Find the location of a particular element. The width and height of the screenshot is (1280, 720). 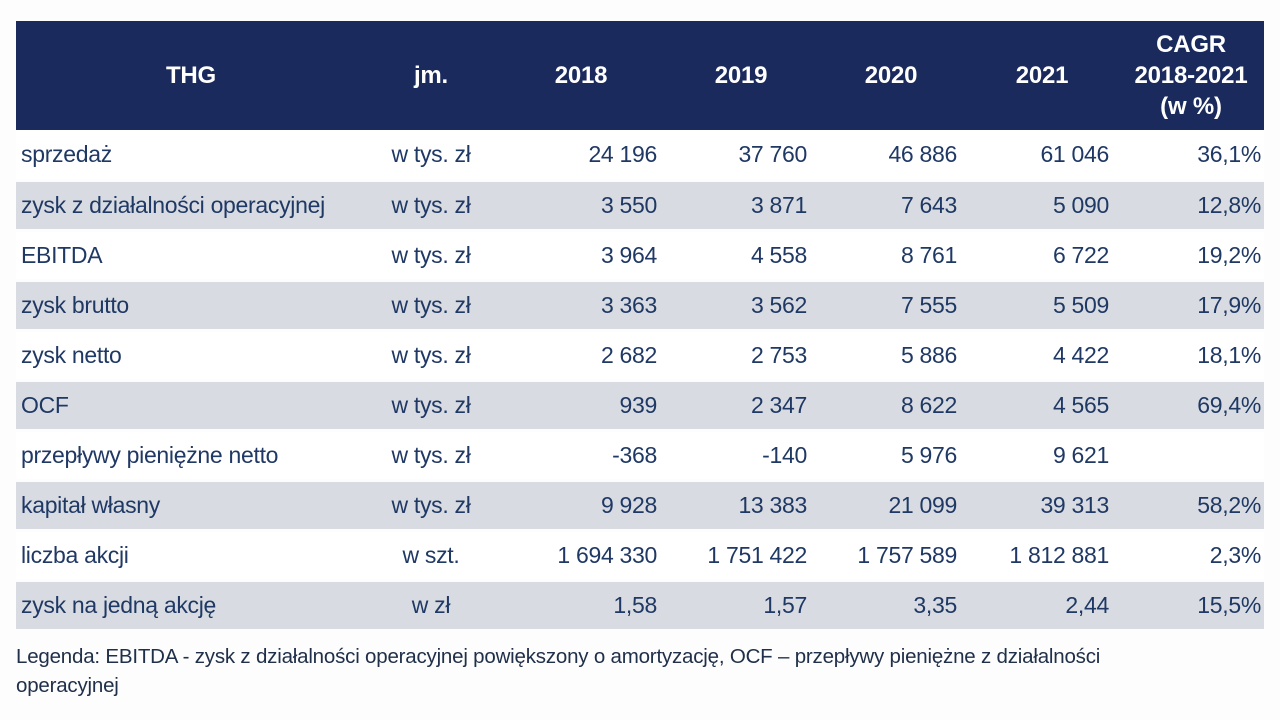

value-2019: 1 751 422 is located at coordinates (757, 554).